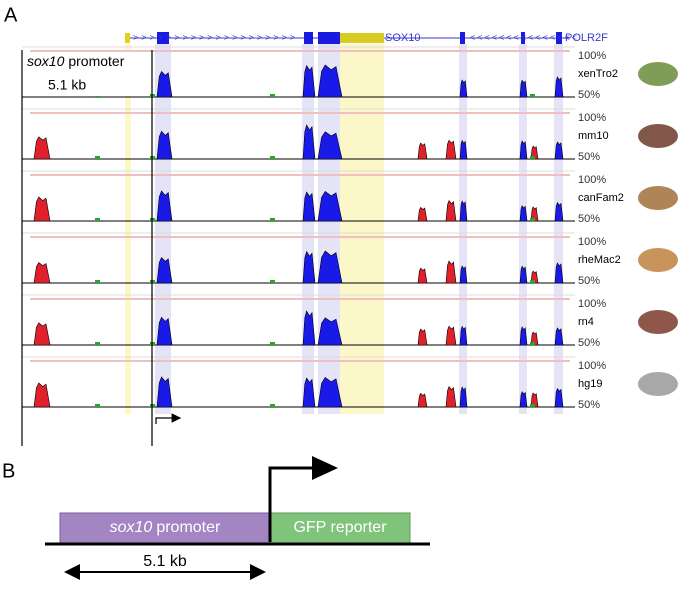  Describe the element at coordinates (599, 260) in the screenshot. I see `species: rheMac2` at that location.